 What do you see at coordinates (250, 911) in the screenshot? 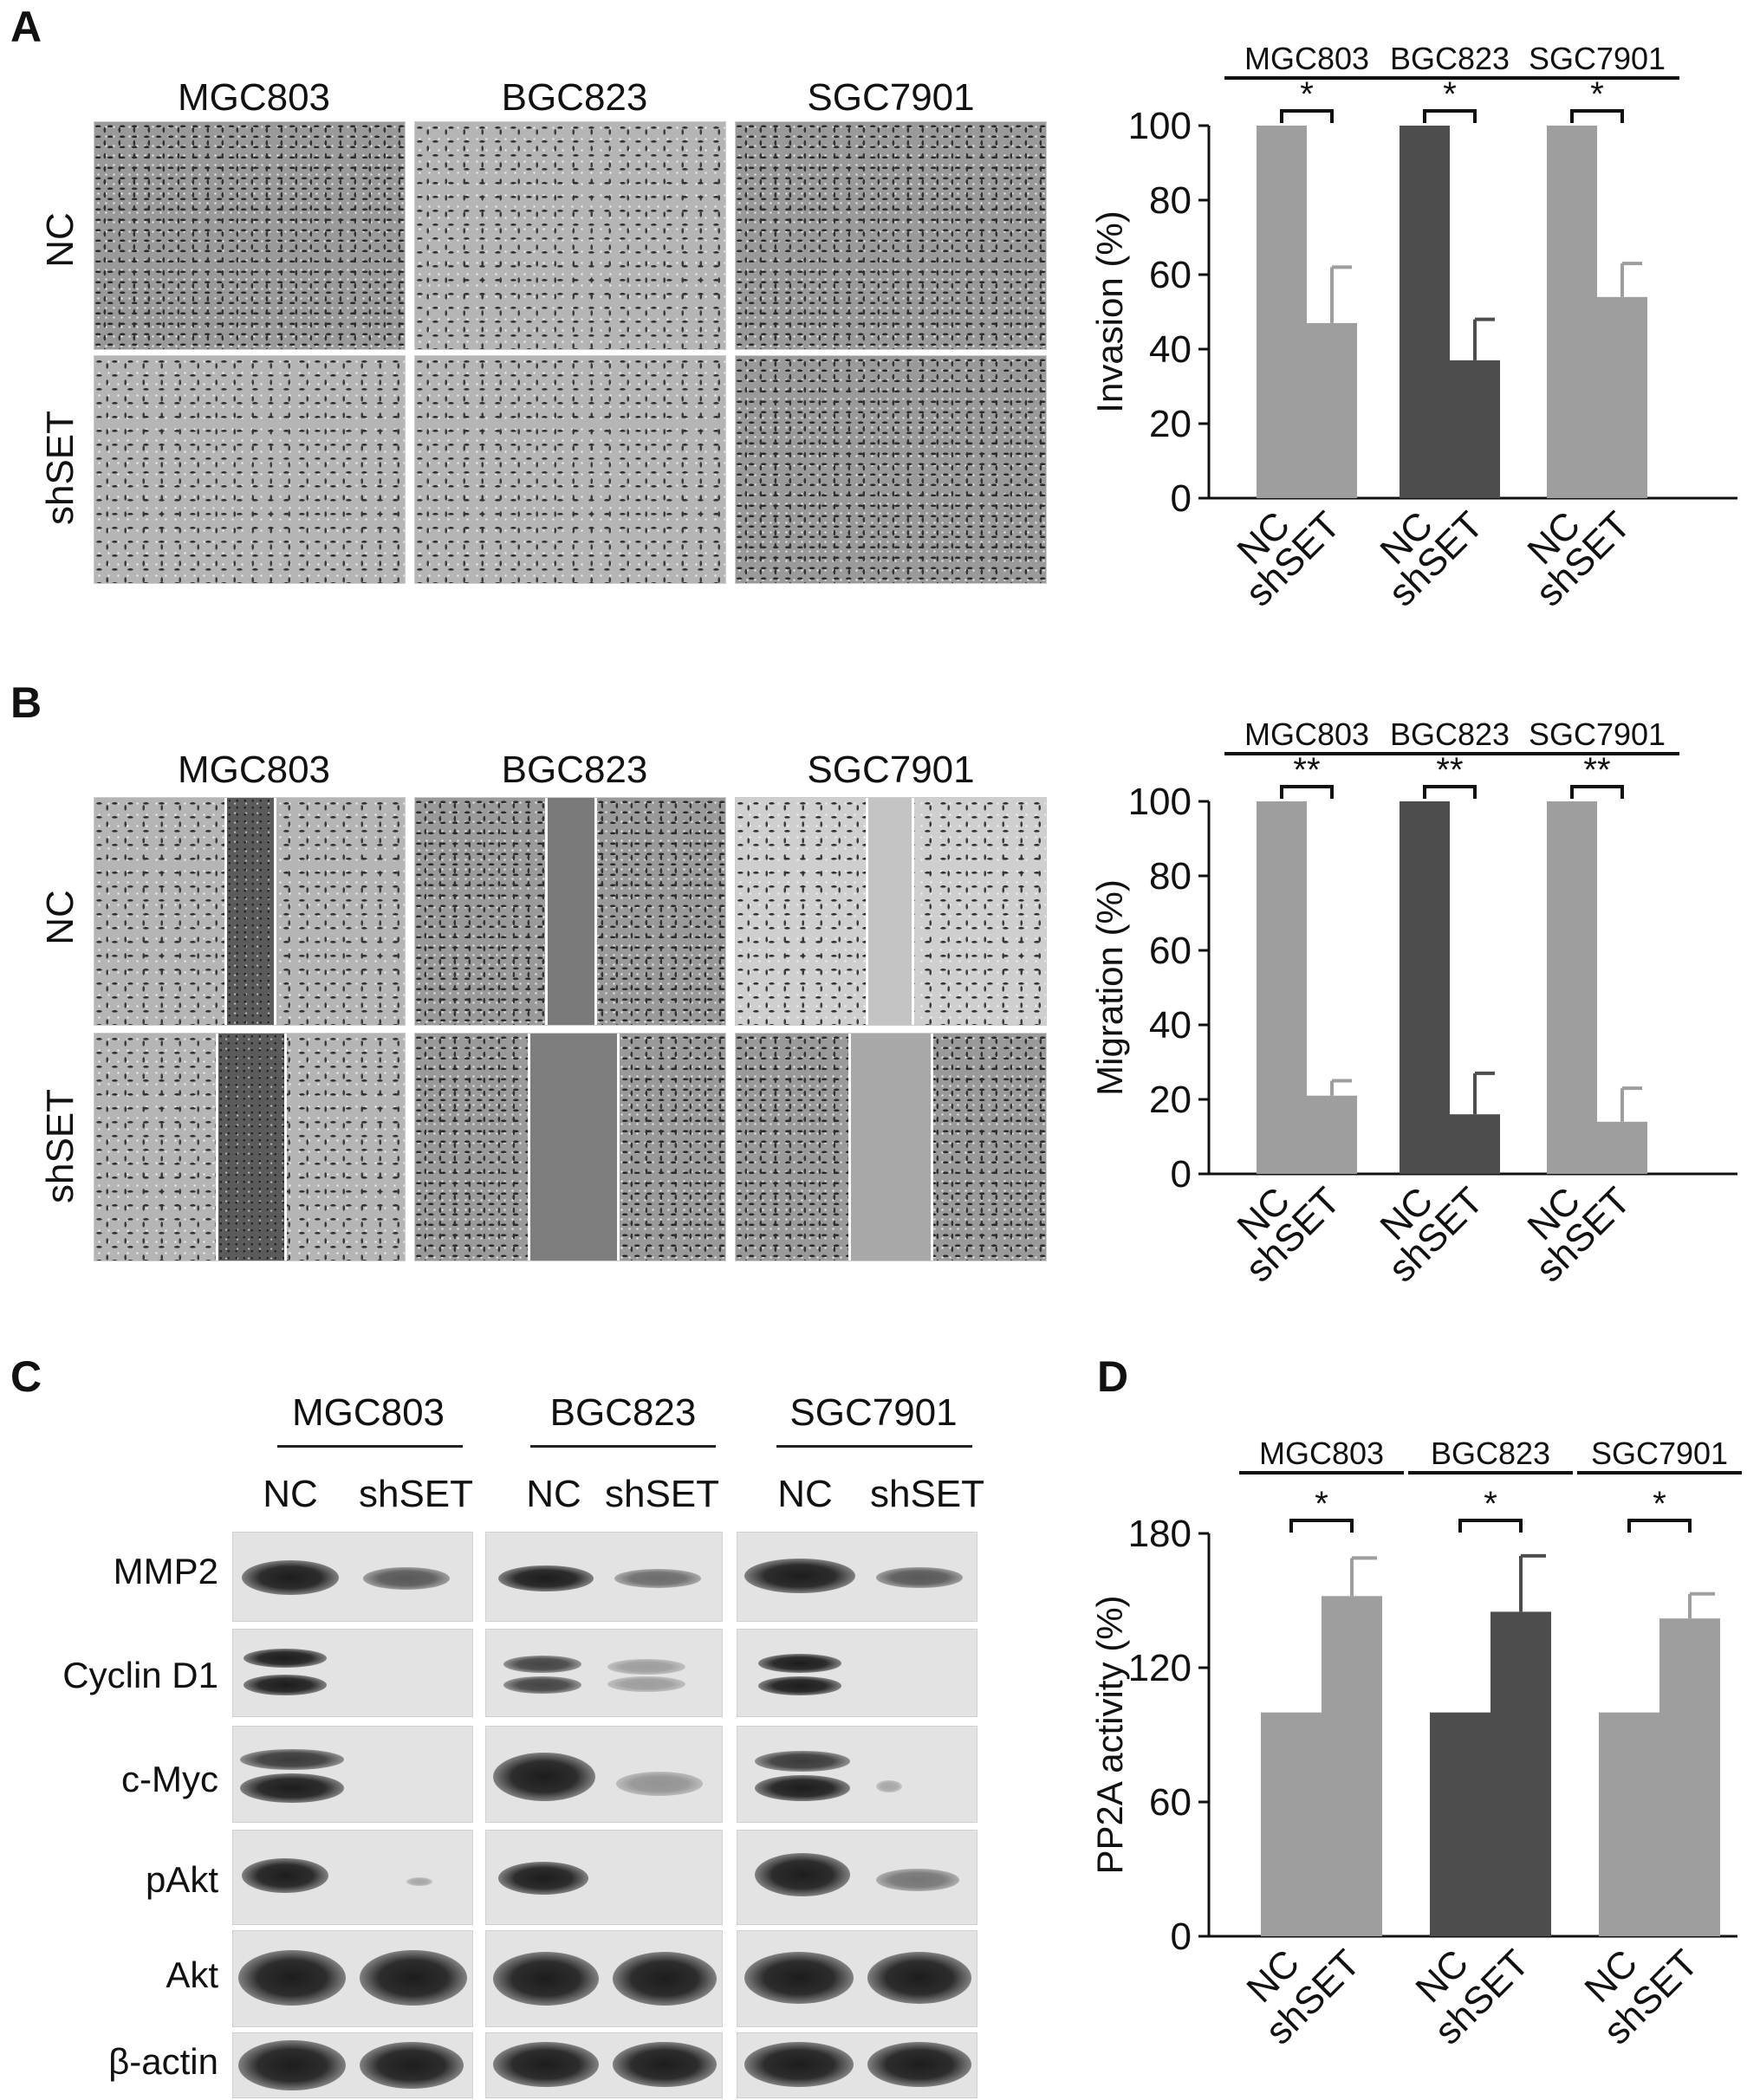
I see `wound-image-mgc803-nc` at bounding box center [250, 911].